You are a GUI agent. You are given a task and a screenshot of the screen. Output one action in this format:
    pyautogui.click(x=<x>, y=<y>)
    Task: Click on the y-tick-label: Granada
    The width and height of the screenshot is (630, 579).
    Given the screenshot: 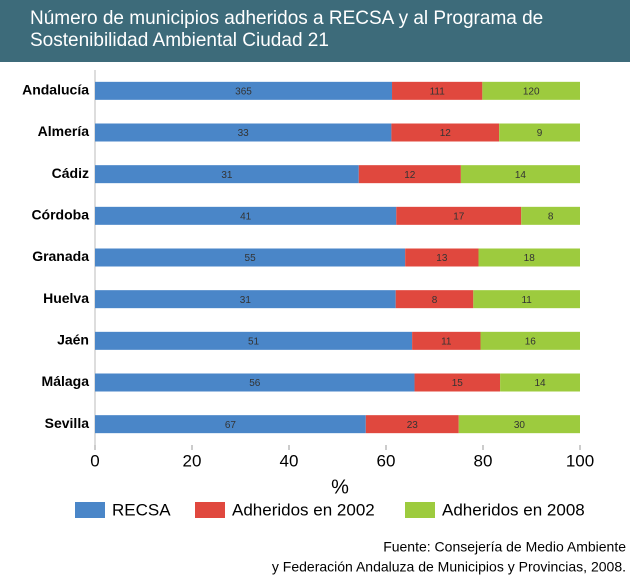 What is the action you would take?
    pyautogui.click(x=60, y=256)
    